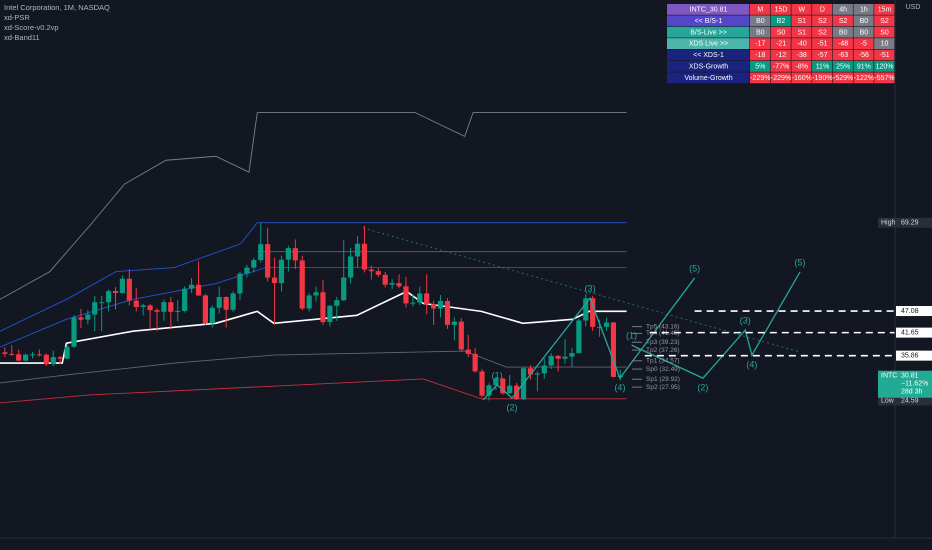  Describe the element at coordinates (910, 376) in the screenshot. I see `last-price-value: 30.81` at that location.